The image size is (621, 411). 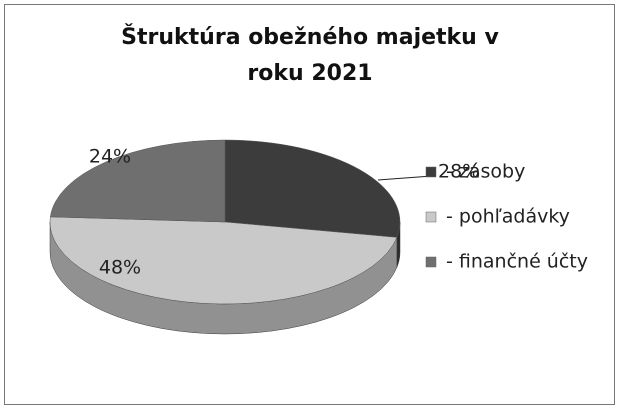 I want to click on data-label: 48%, so click(x=120, y=268).